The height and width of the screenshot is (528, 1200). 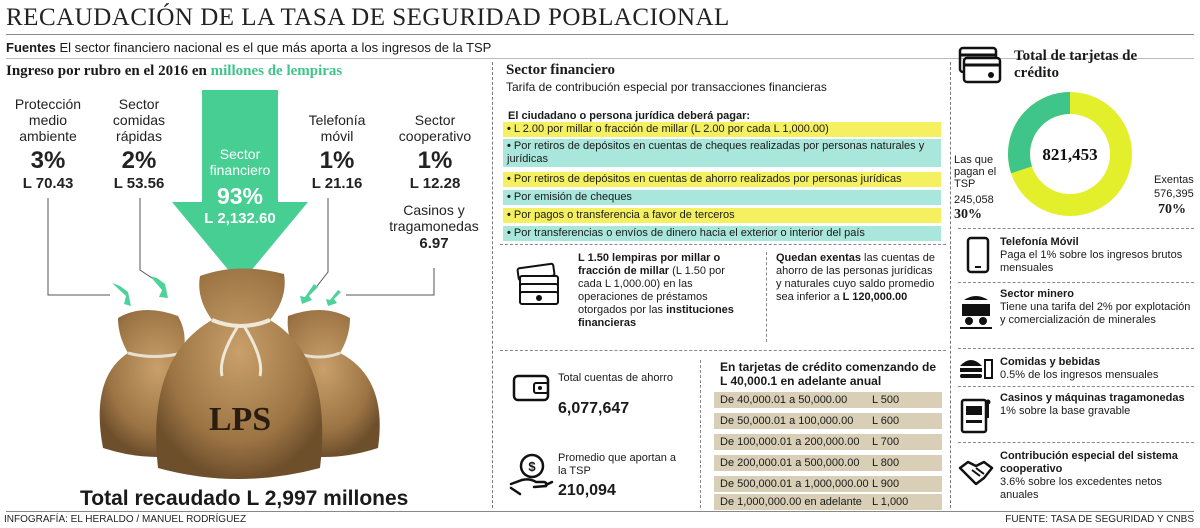 I want to click on tier-row: De 1,000,000.00 en adelante L 1,000, so click(x=828, y=502).